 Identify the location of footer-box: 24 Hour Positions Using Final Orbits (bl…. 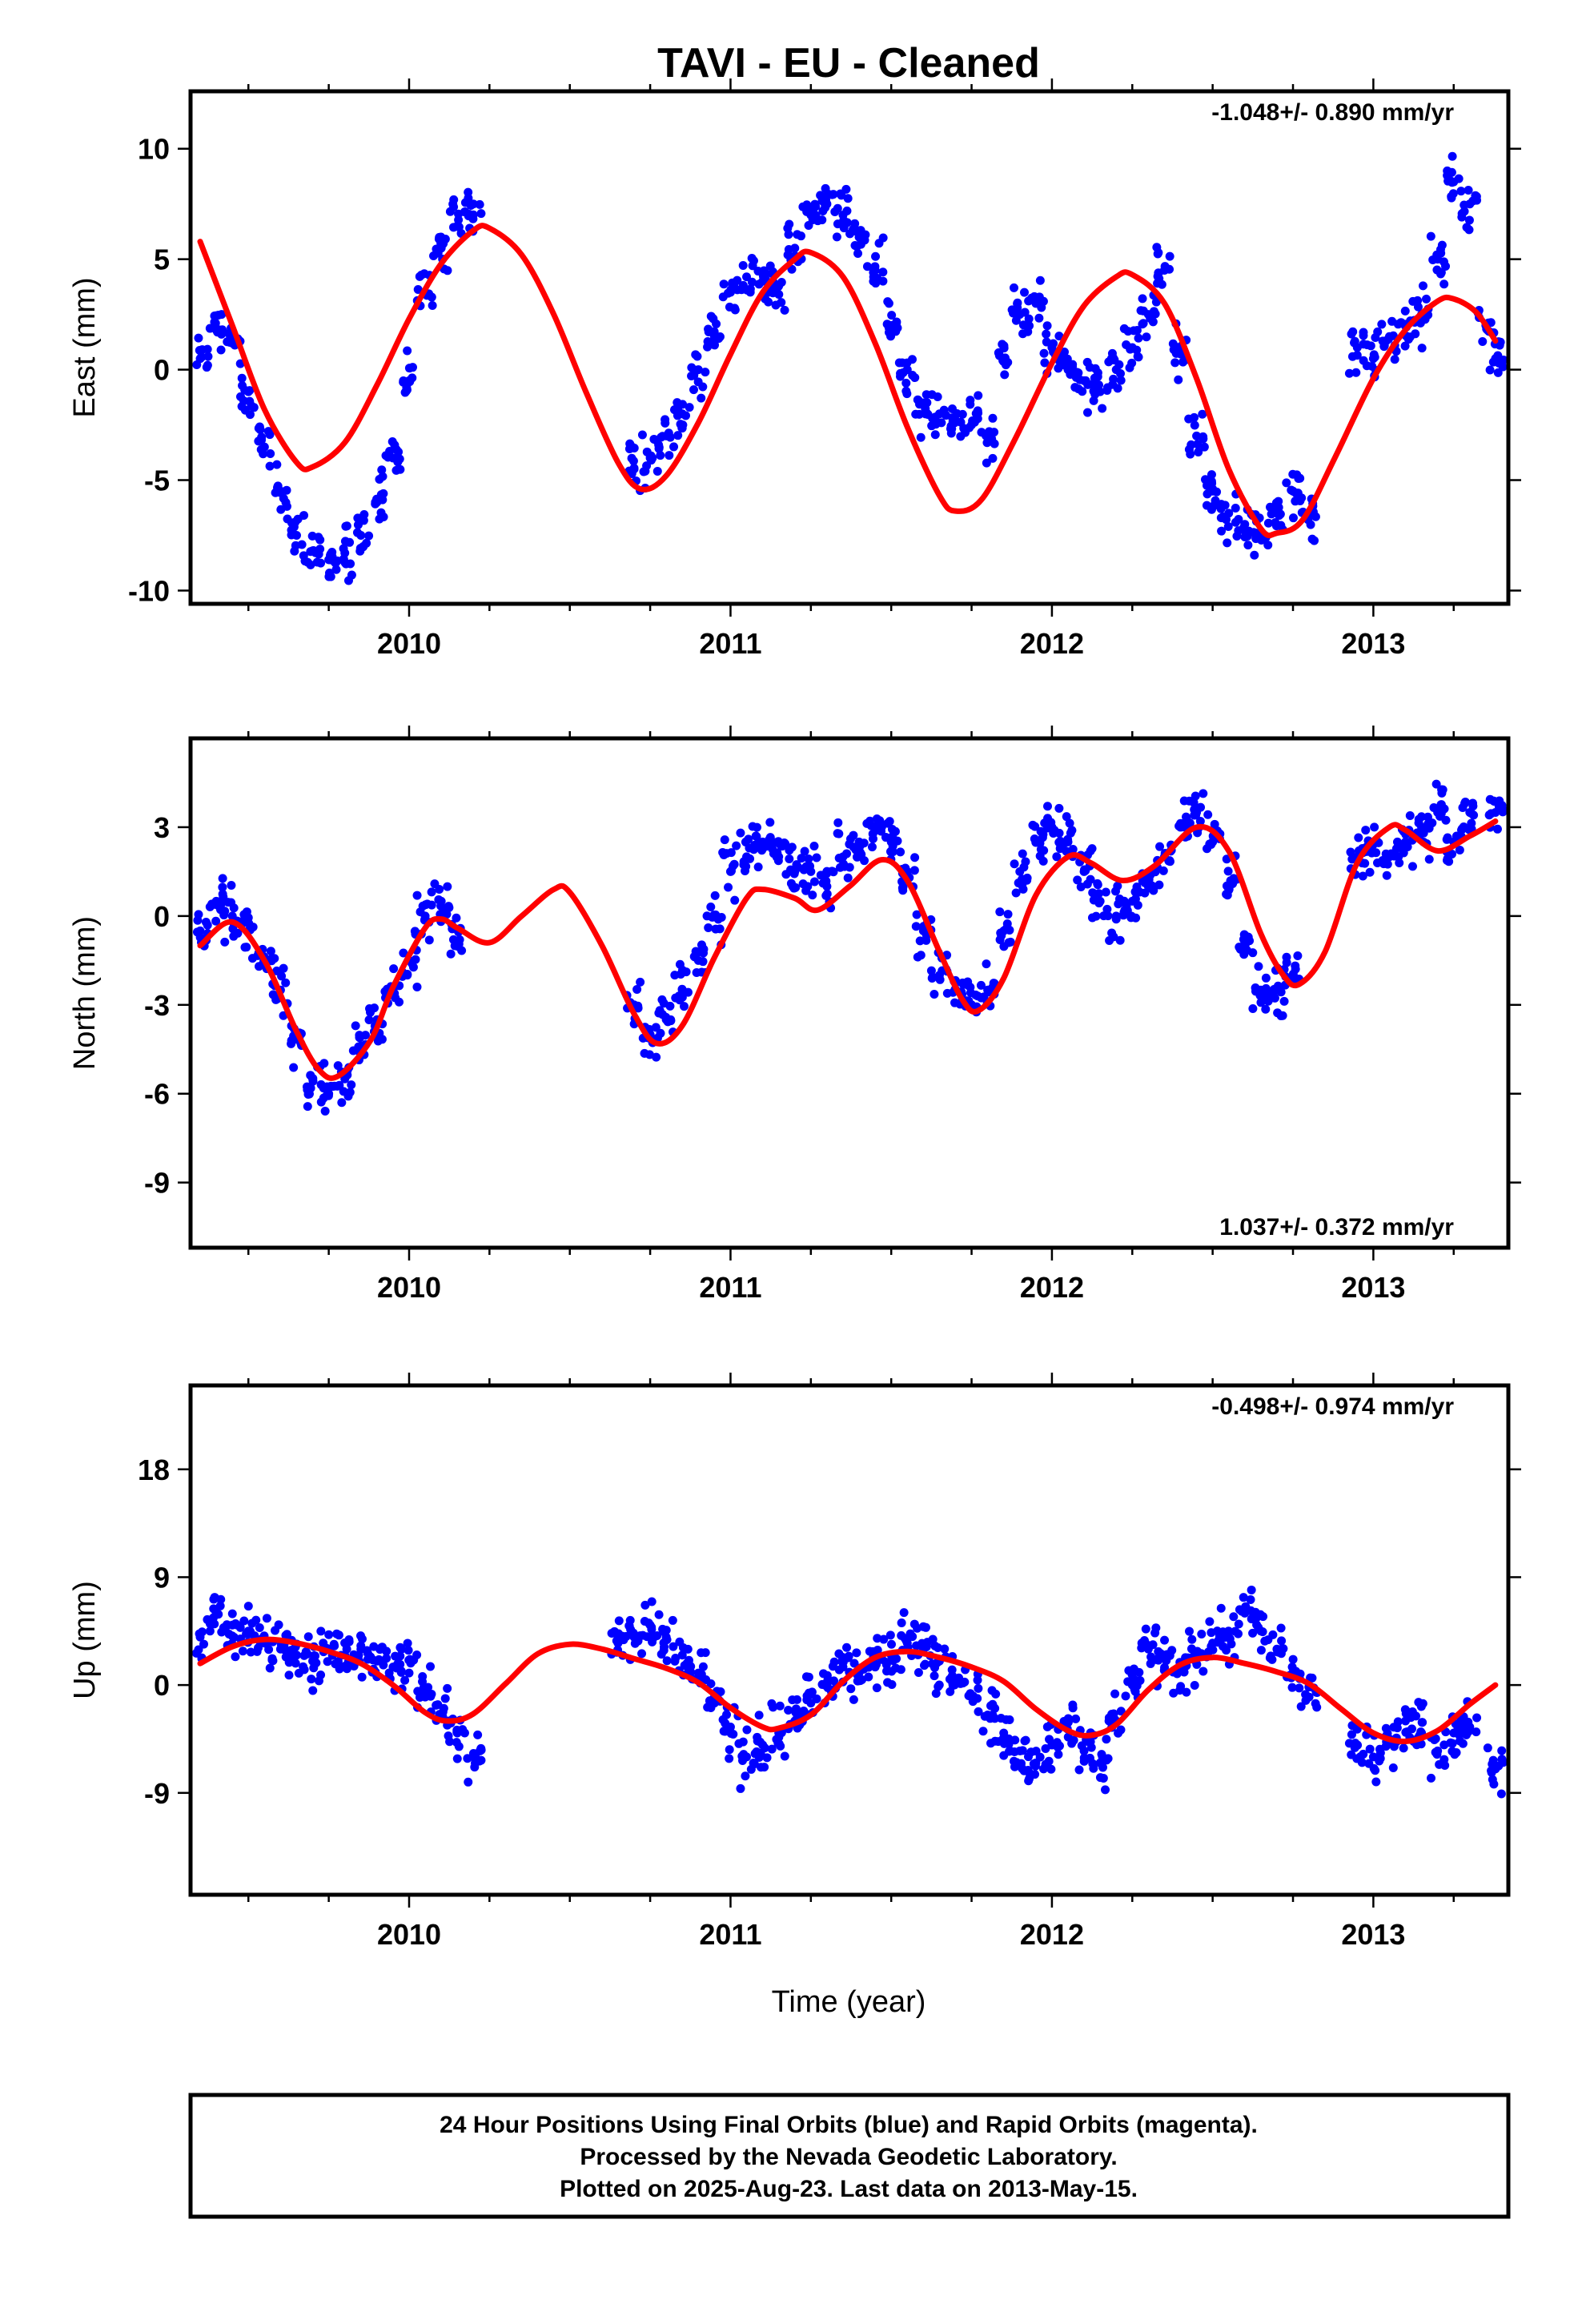
(849, 2156).